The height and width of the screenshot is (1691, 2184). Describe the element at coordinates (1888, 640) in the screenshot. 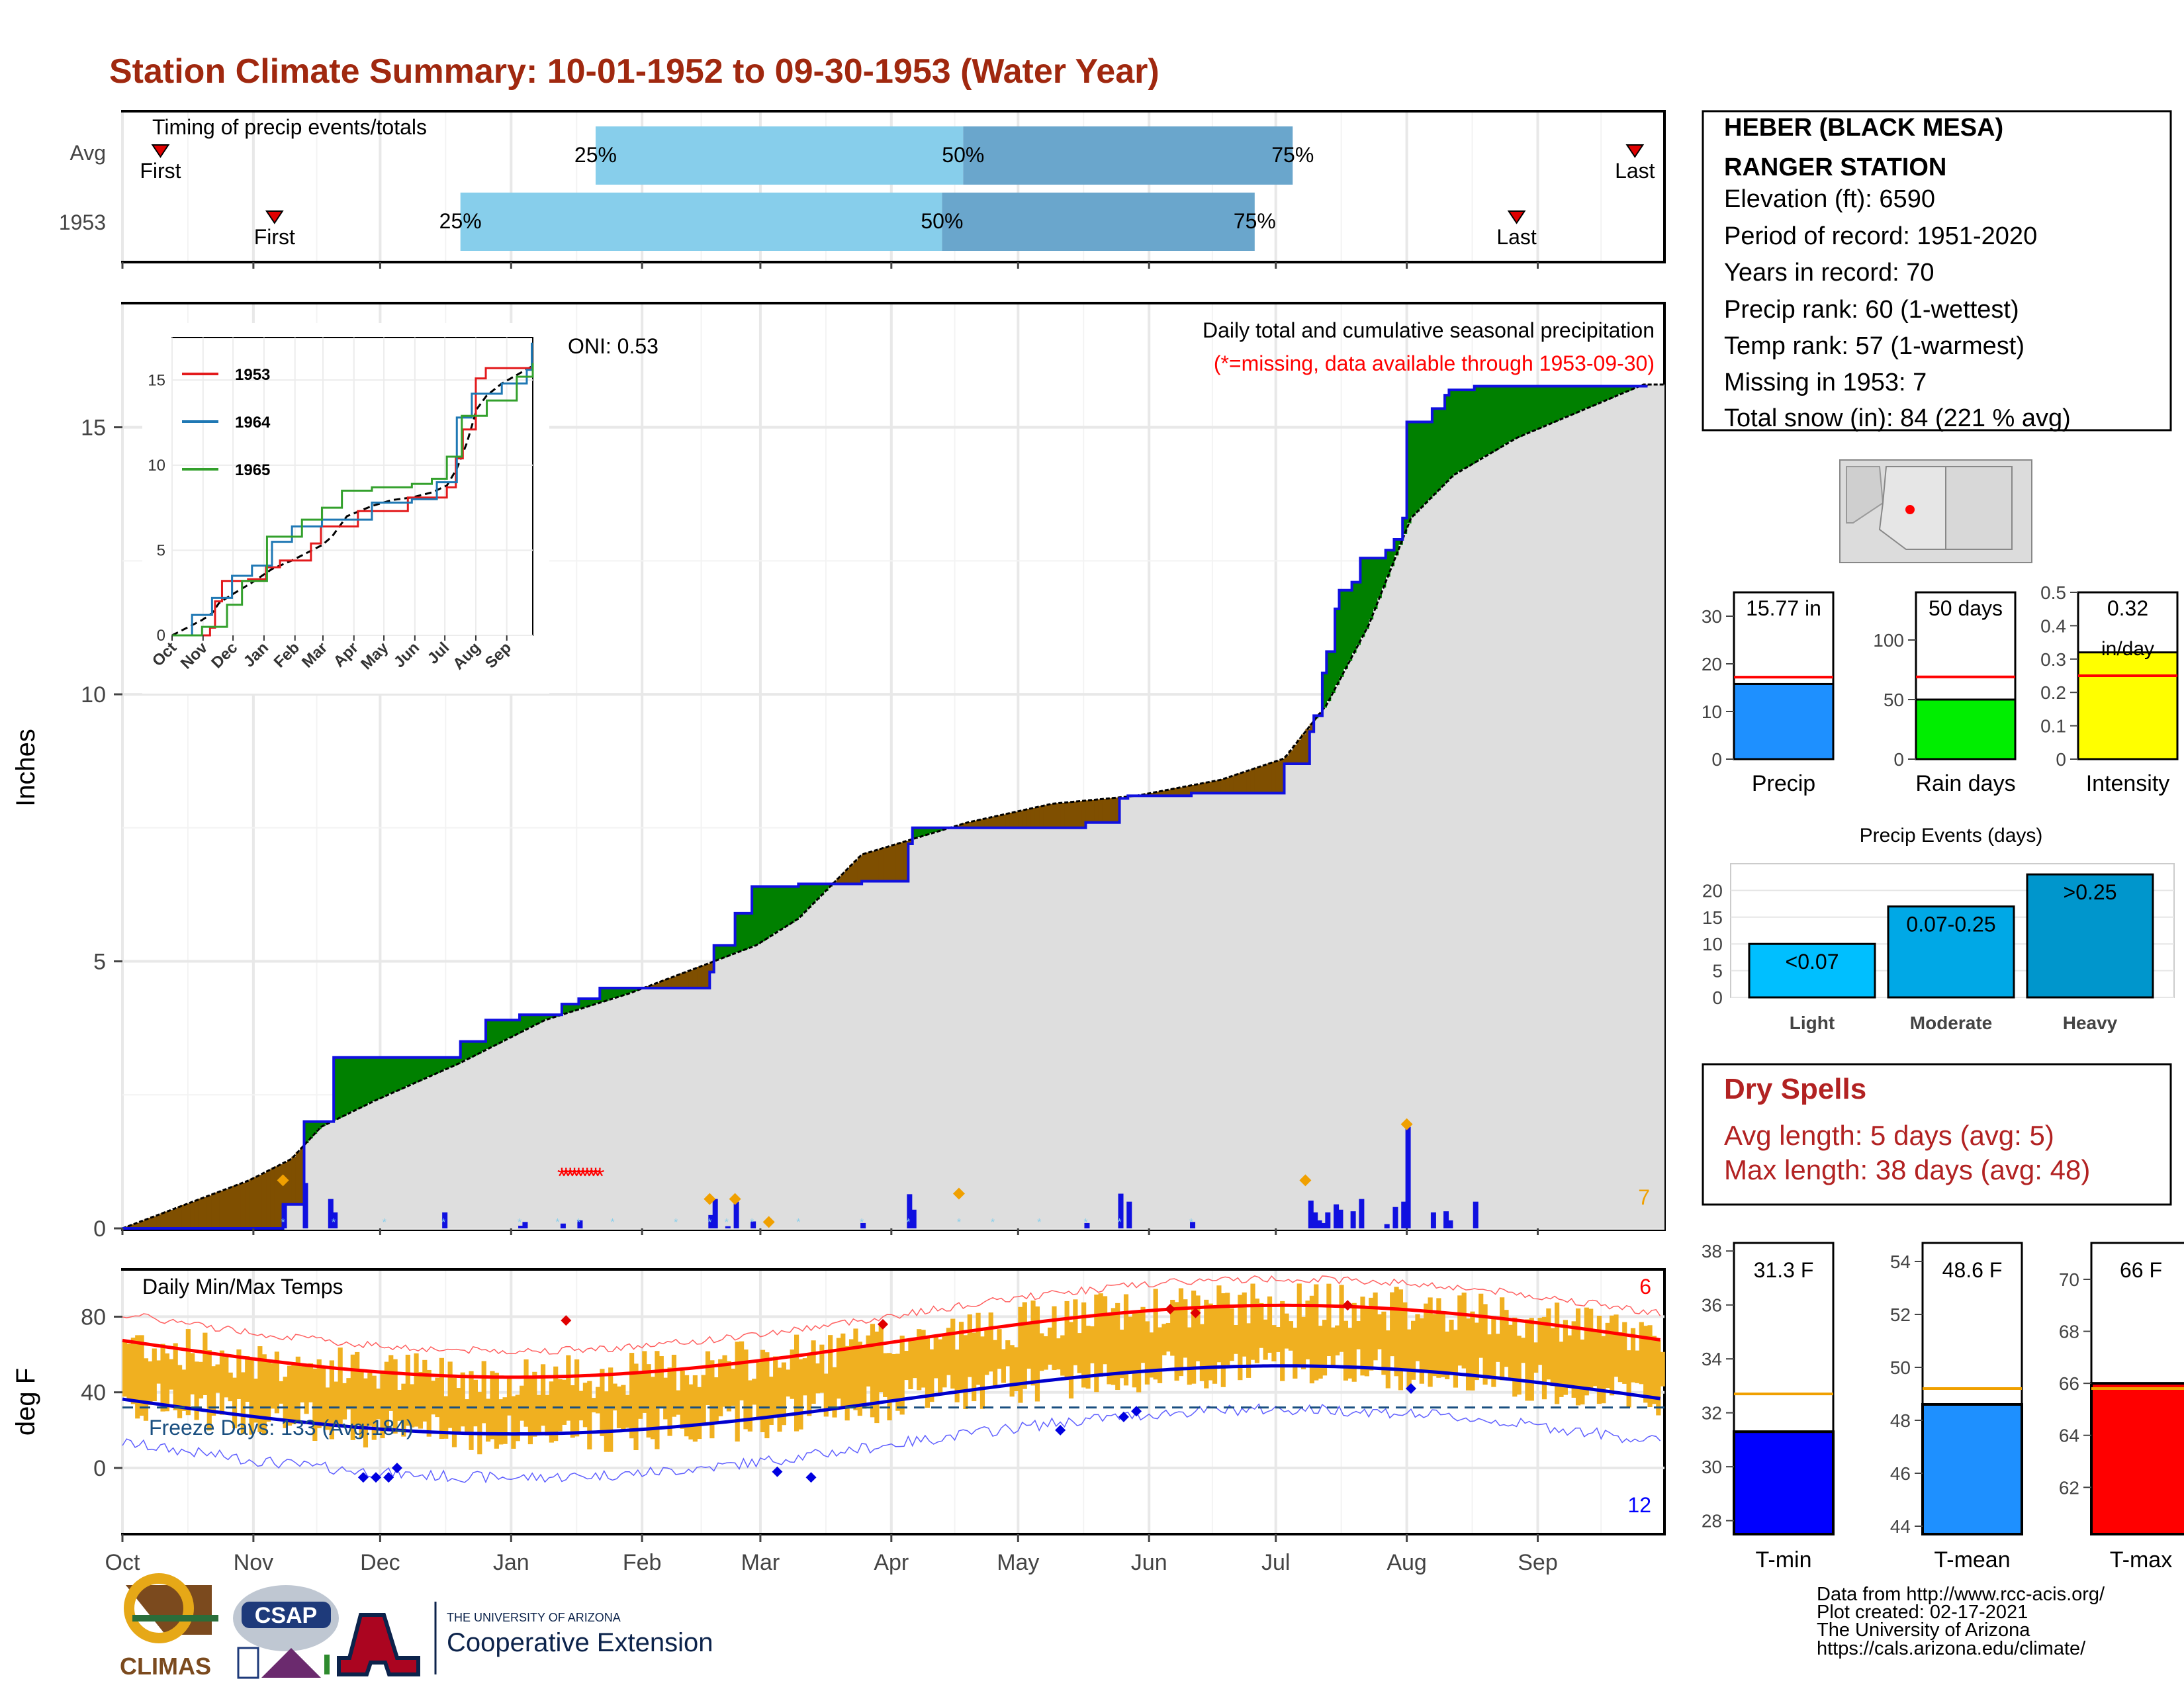

I see `mini-bar-tick: 100` at that location.